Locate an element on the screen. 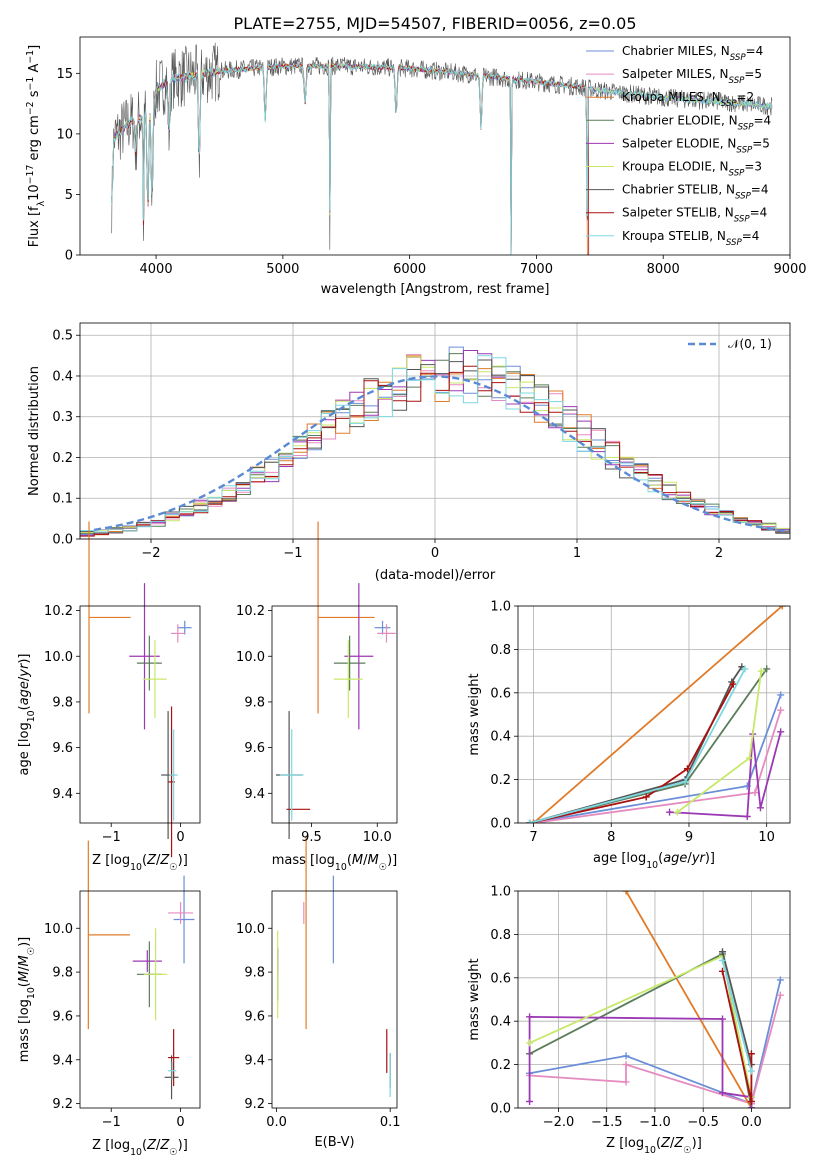 Image resolution: width=819 pixels, height=1170 pixels. label-part: =3 is located at coordinates (753, 167).